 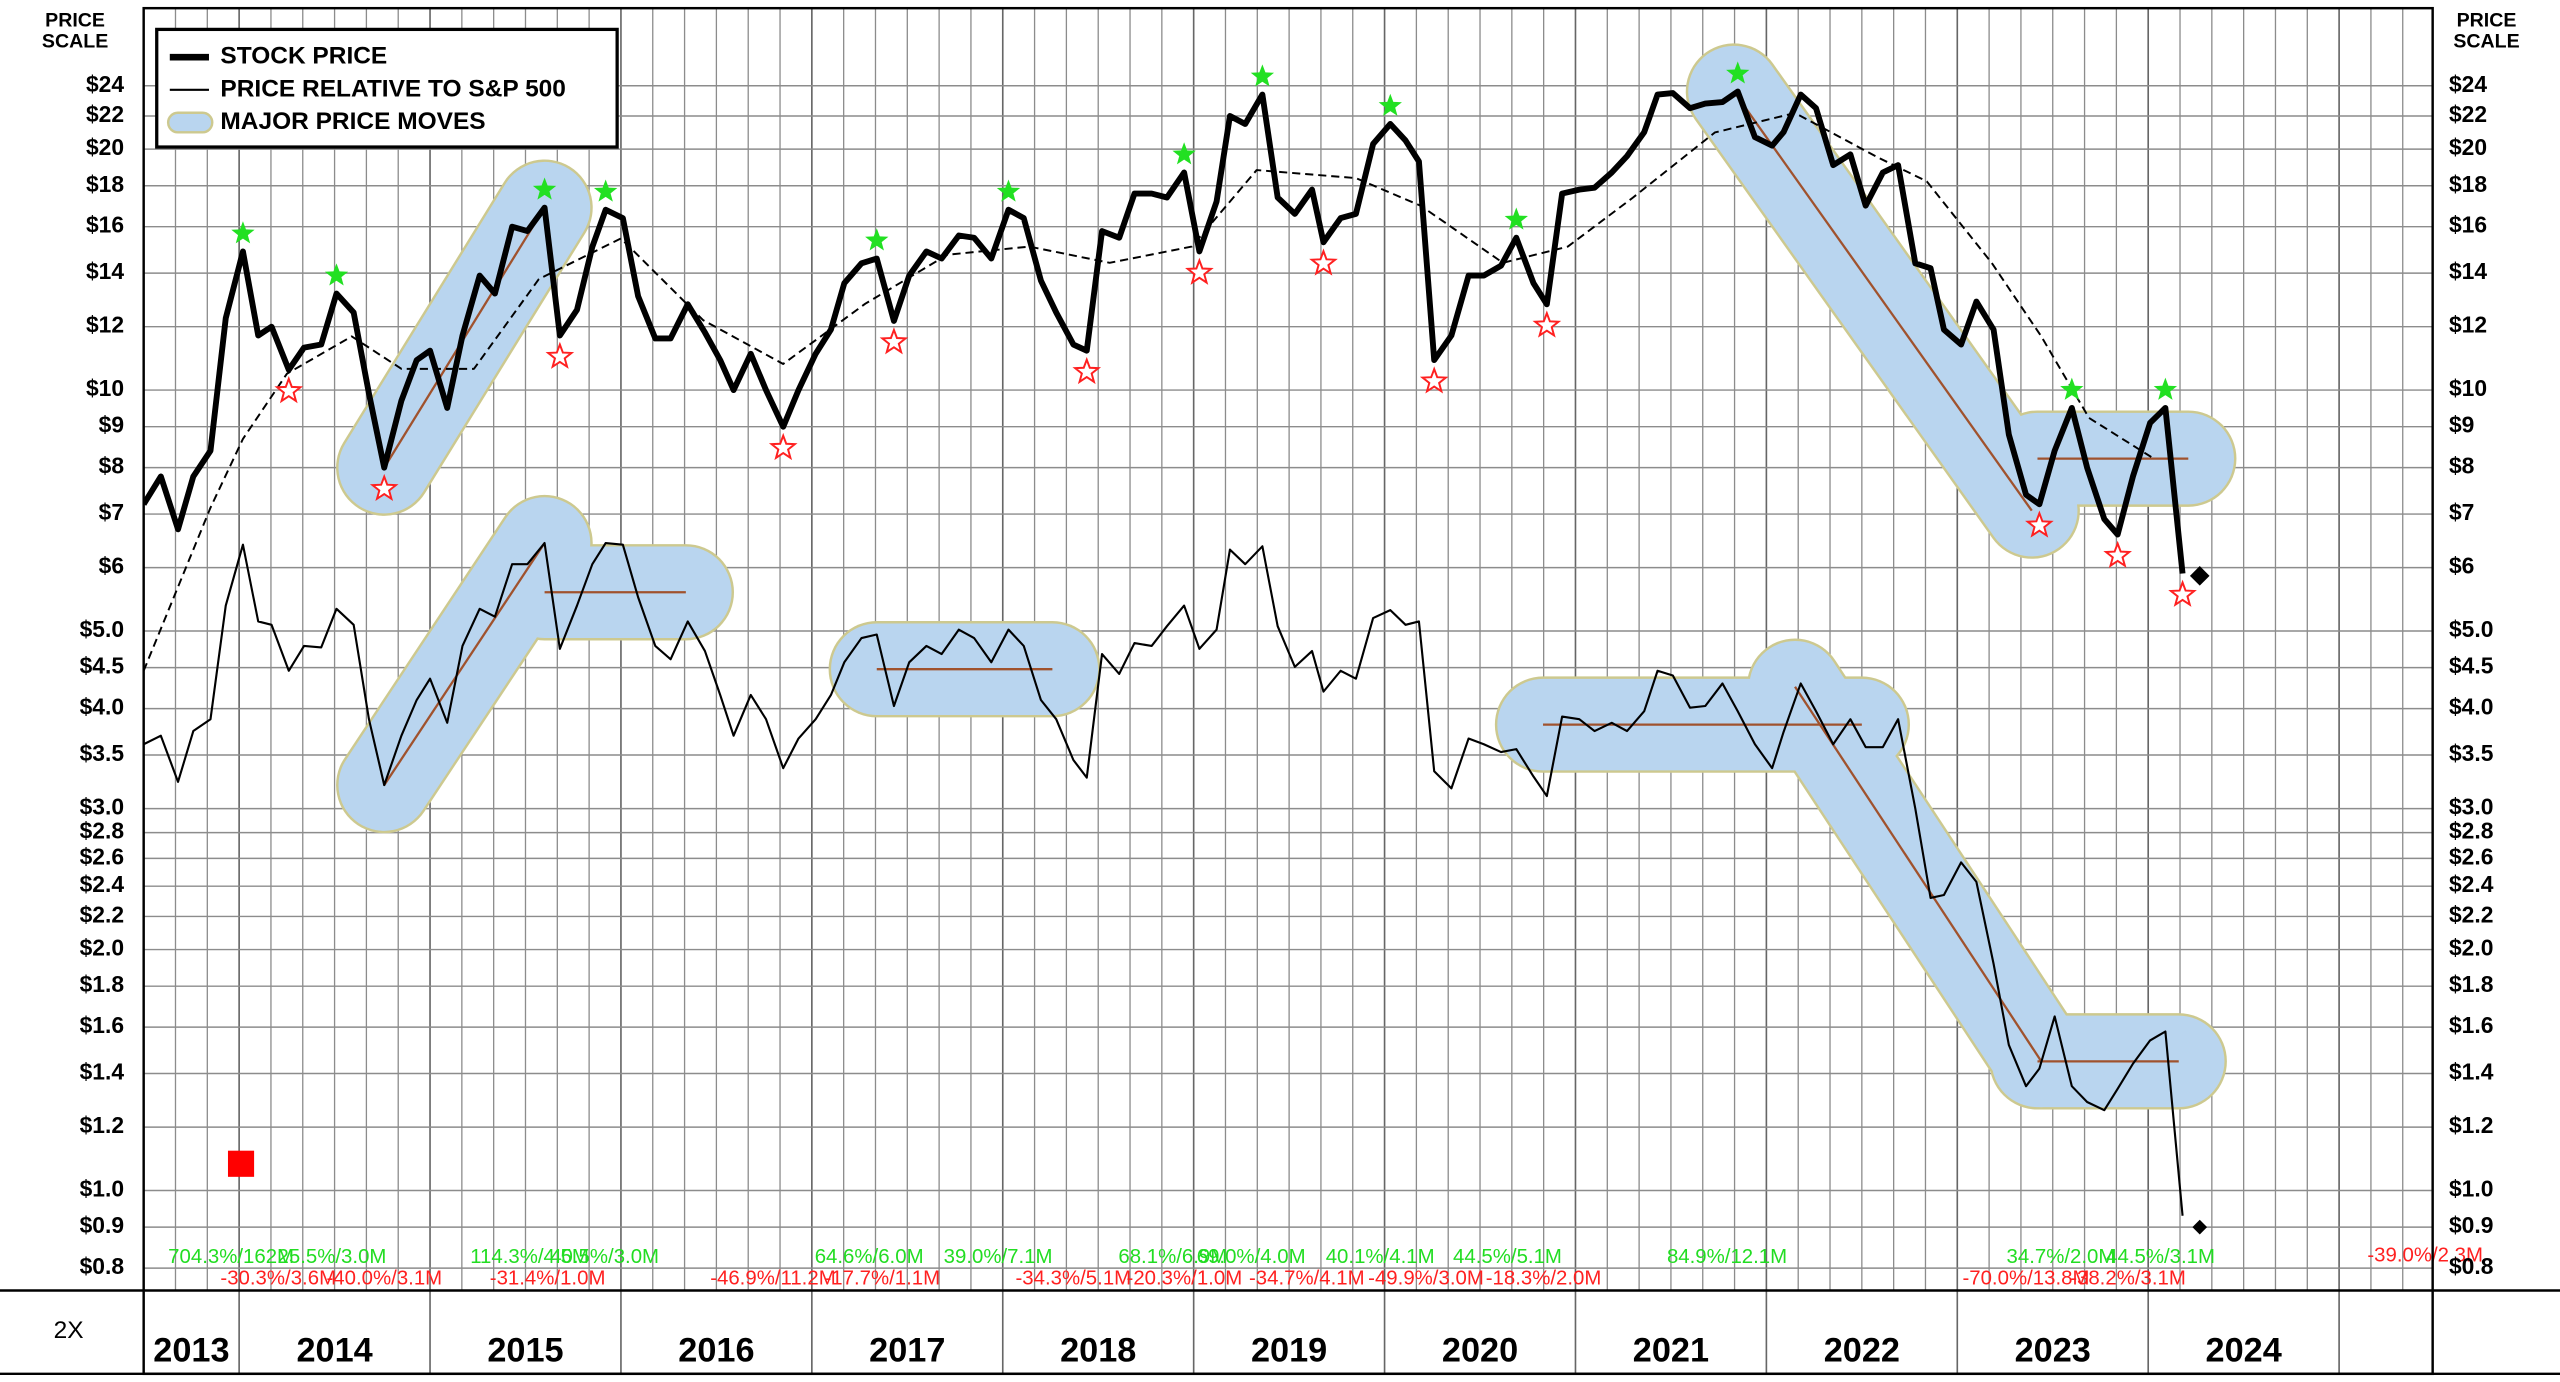 I want to click on x-tick-label: 2013, so click(x=191, y=1351).